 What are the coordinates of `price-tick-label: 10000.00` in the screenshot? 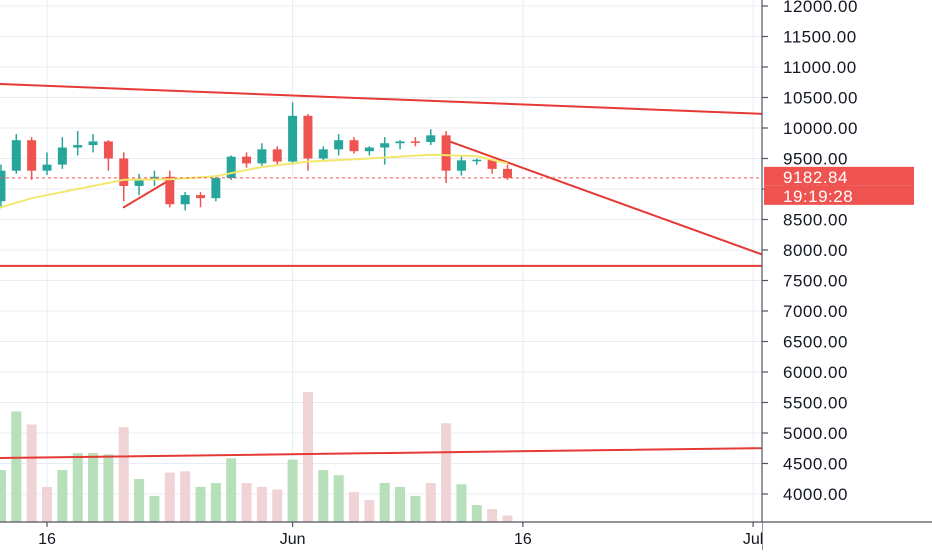 It's located at (820, 128).